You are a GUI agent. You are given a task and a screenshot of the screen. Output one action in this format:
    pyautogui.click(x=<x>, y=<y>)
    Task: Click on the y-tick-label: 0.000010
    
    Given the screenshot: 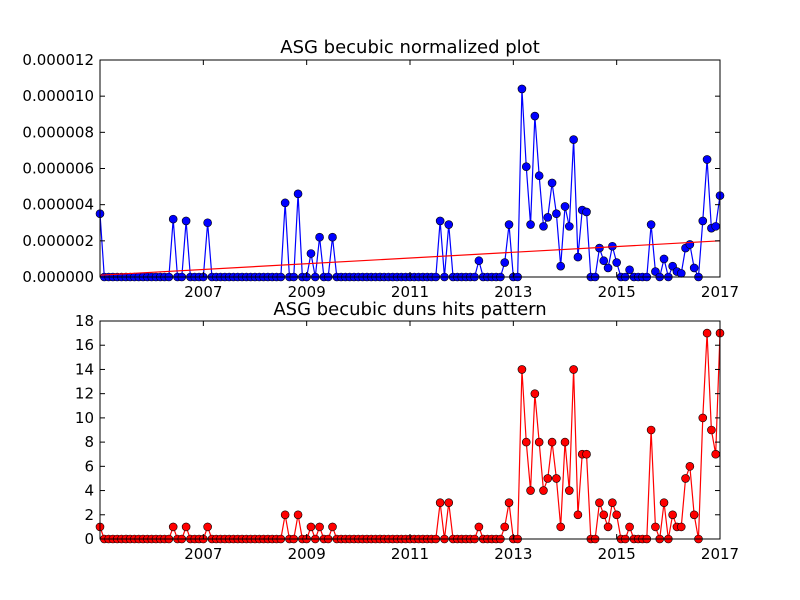 What is the action you would take?
    pyautogui.click(x=58, y=96)
    